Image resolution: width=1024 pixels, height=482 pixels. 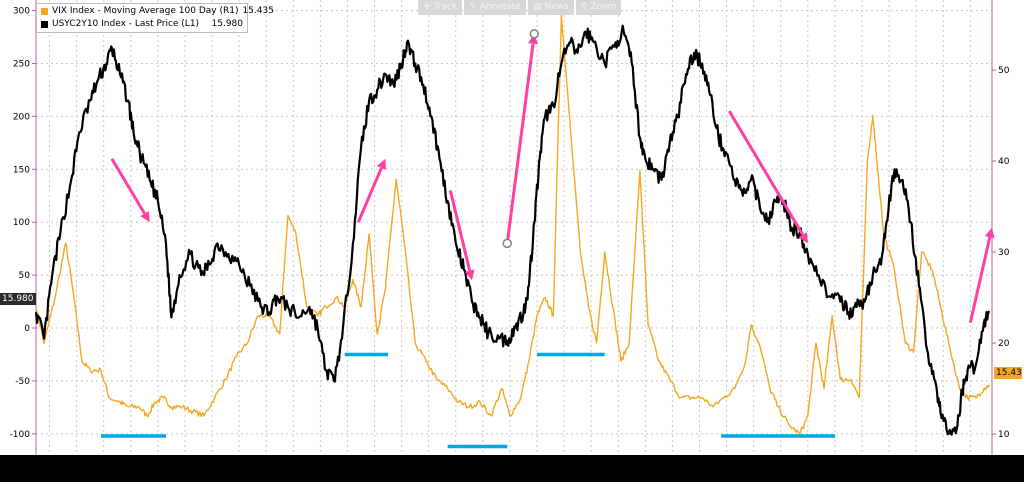 I want to click on magnifier-icon: ⚲, so click(x=584, y=7).